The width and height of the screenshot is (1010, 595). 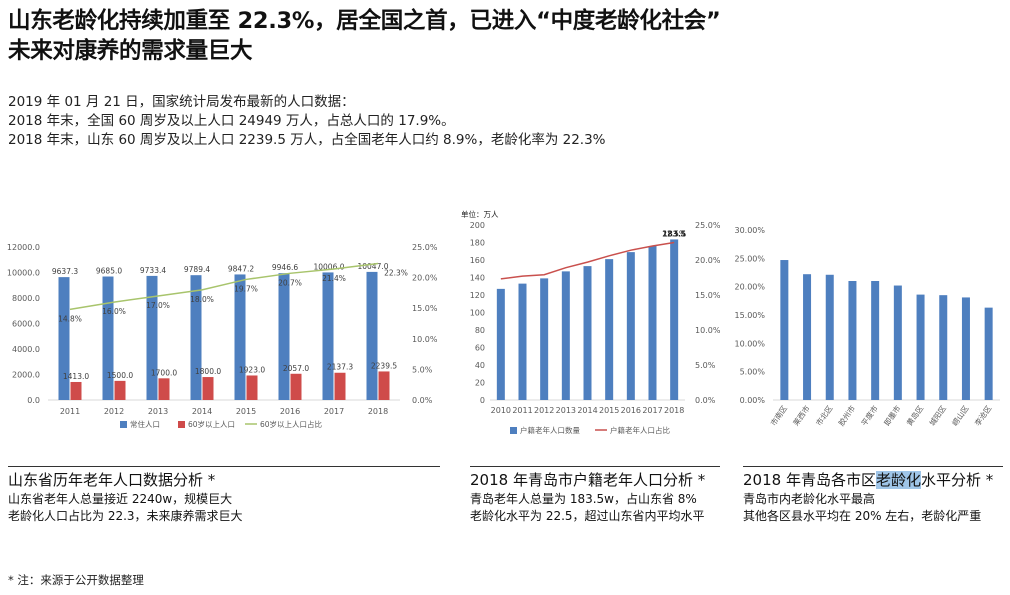 I want to click on legend-label: 60岁以上人口, so click(x=211, y=424).